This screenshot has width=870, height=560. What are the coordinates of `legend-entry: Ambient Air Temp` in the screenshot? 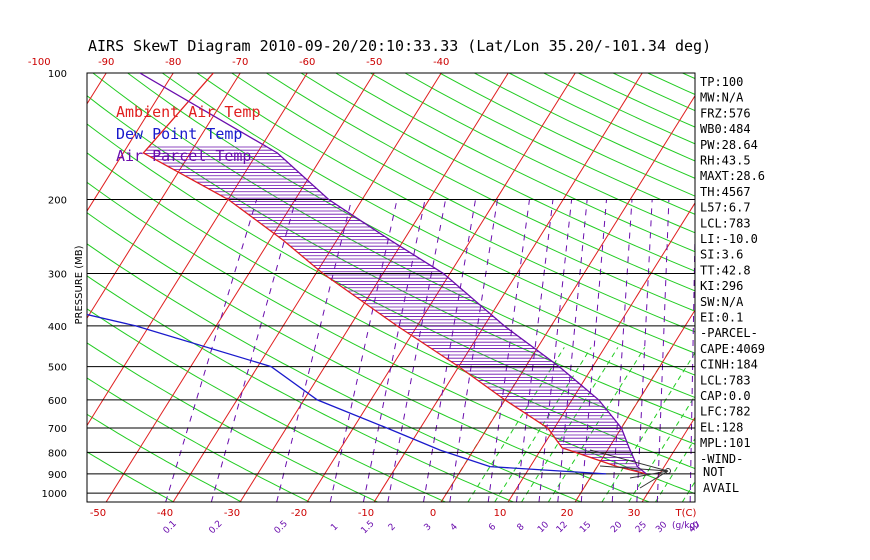 It's located at (188, 112).